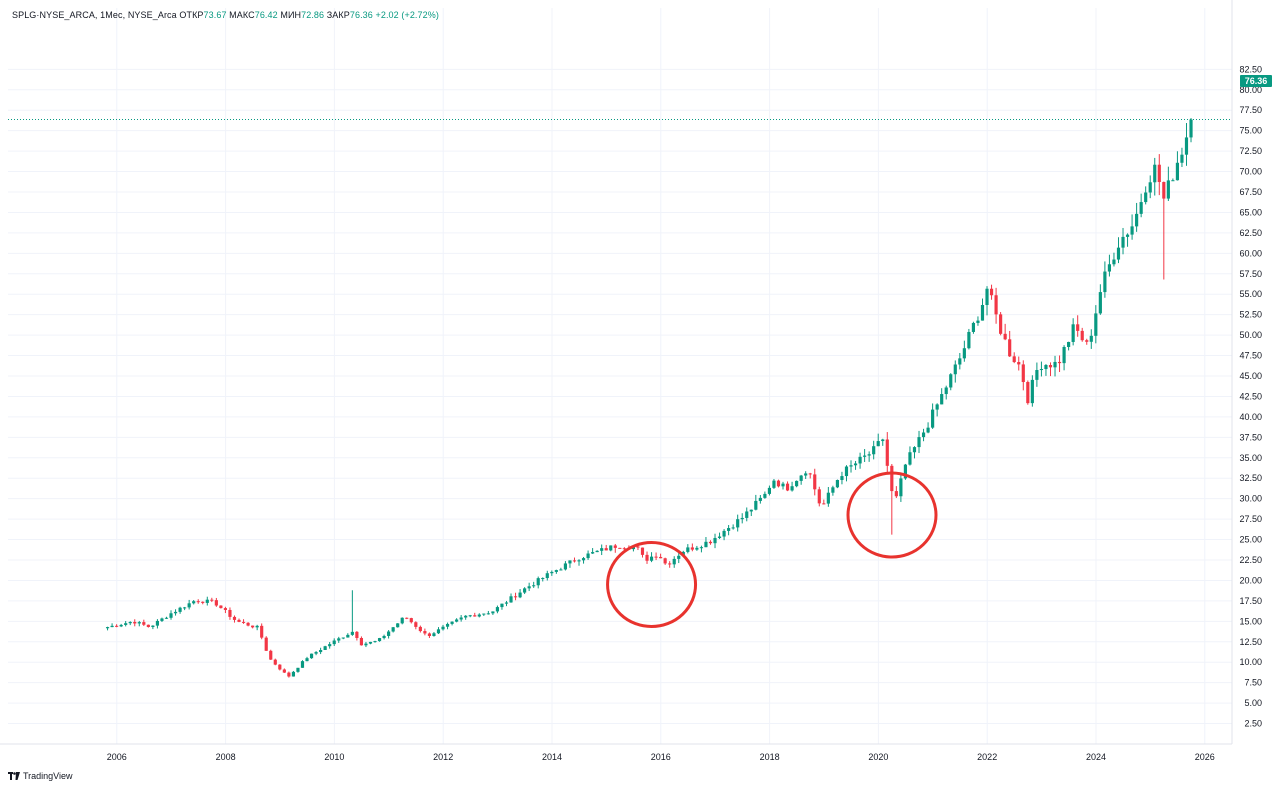 This screenshot has height=795, width=1280. Describe the element at coordinates (1250, 356) in the screenshot. I see `y-tick-label: 47.50` at that location.